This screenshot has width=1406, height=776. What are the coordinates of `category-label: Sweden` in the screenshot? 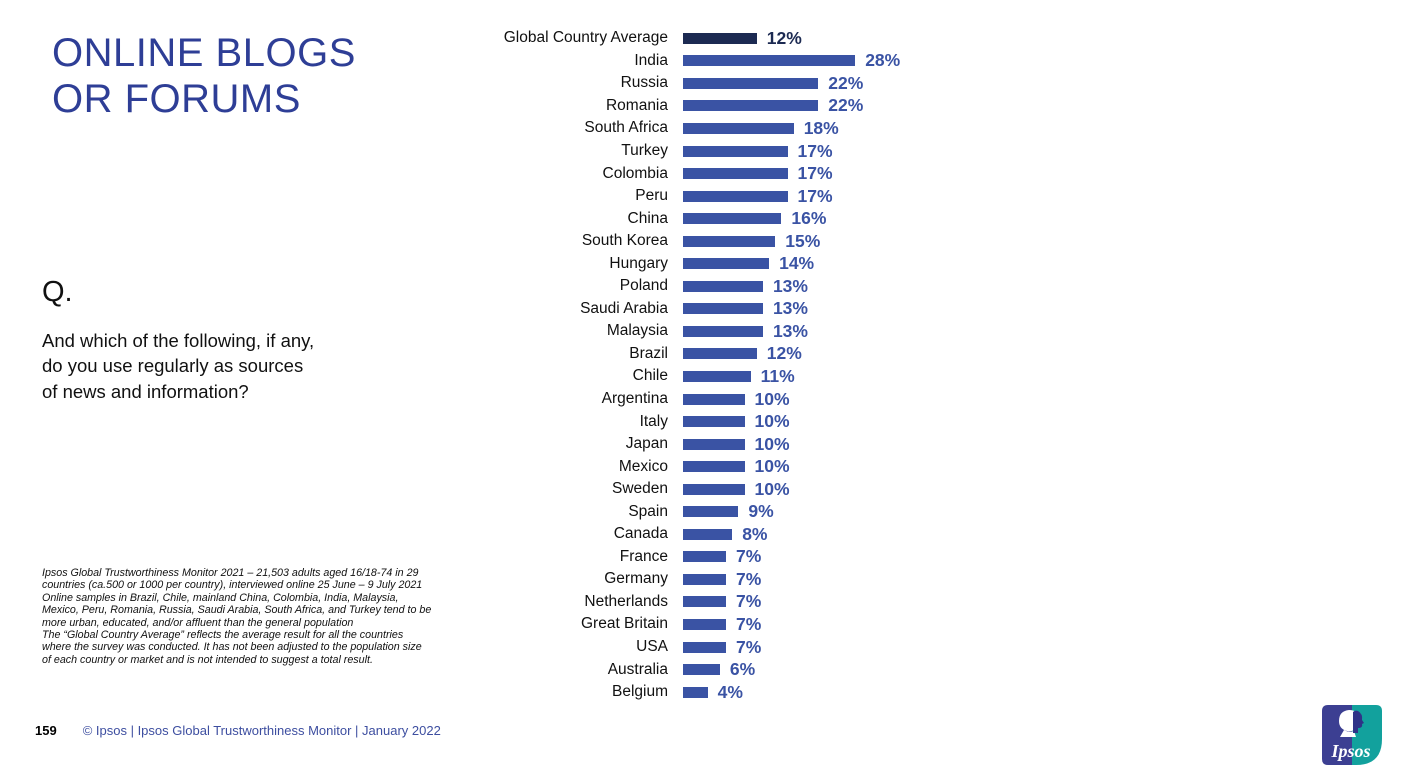 It's located at (639, 489).